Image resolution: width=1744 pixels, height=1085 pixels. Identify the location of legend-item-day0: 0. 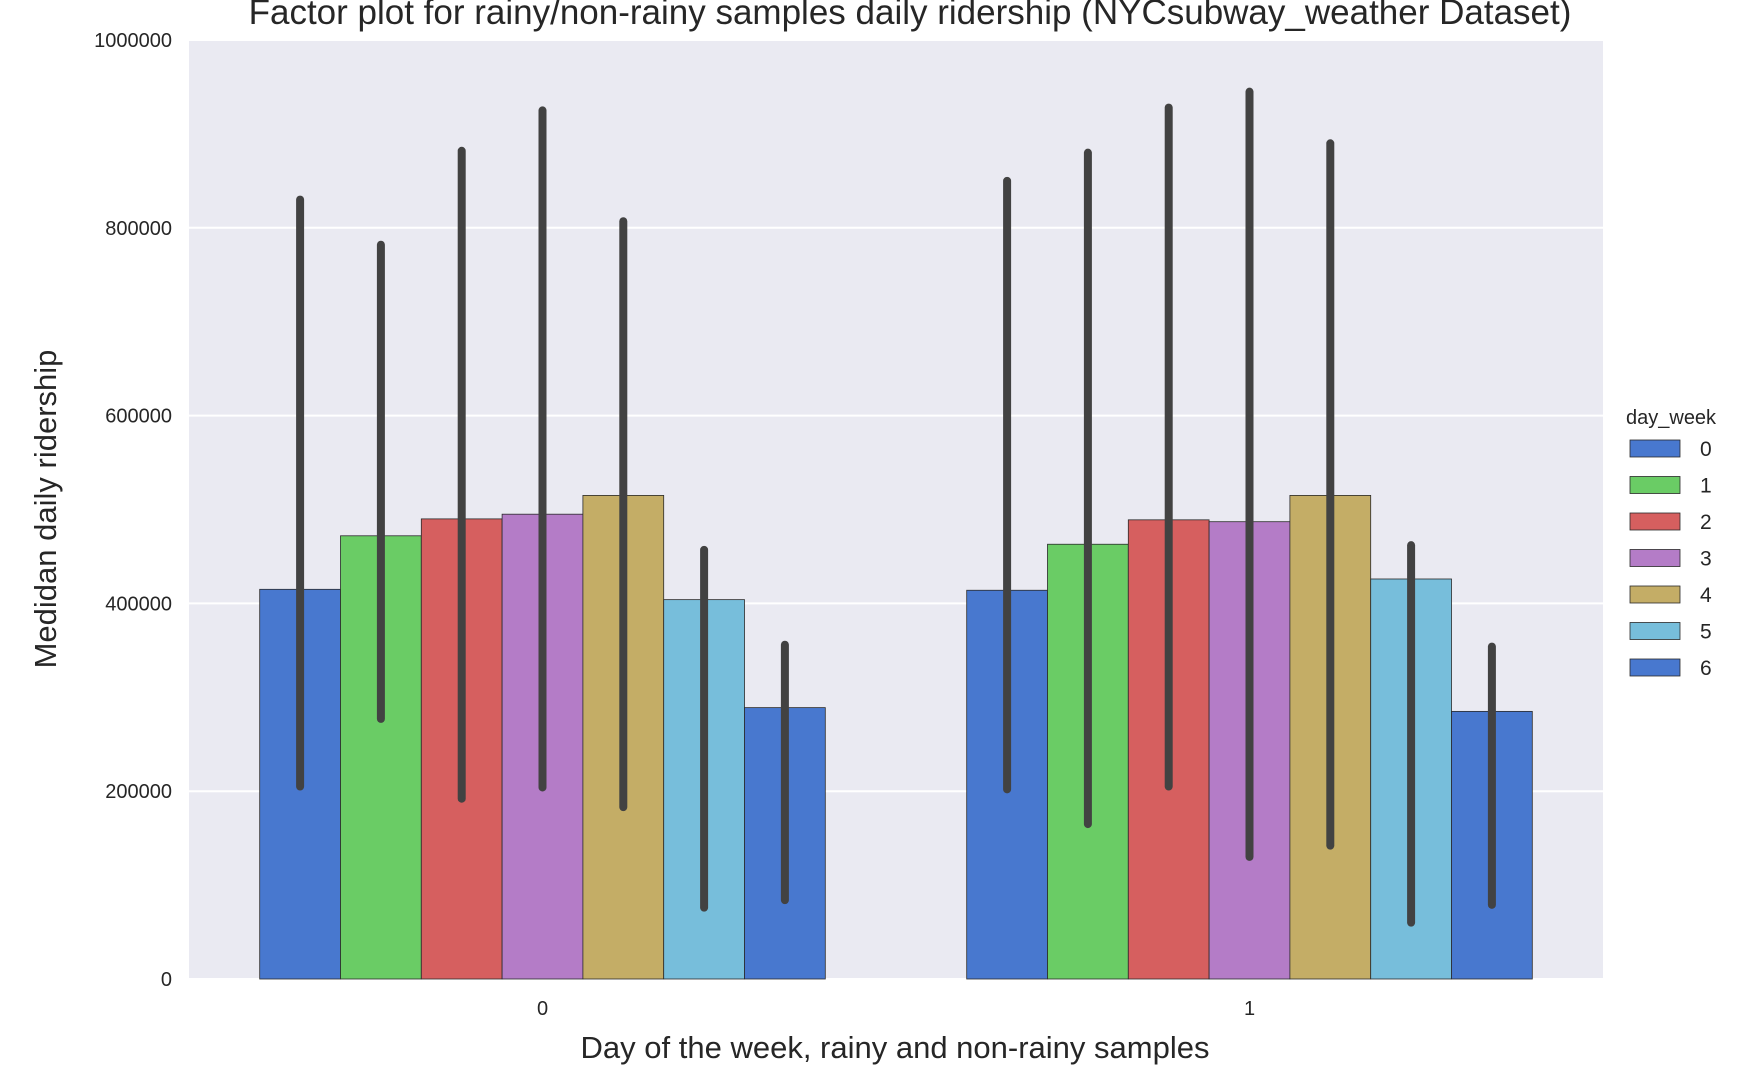
(1670, 449).